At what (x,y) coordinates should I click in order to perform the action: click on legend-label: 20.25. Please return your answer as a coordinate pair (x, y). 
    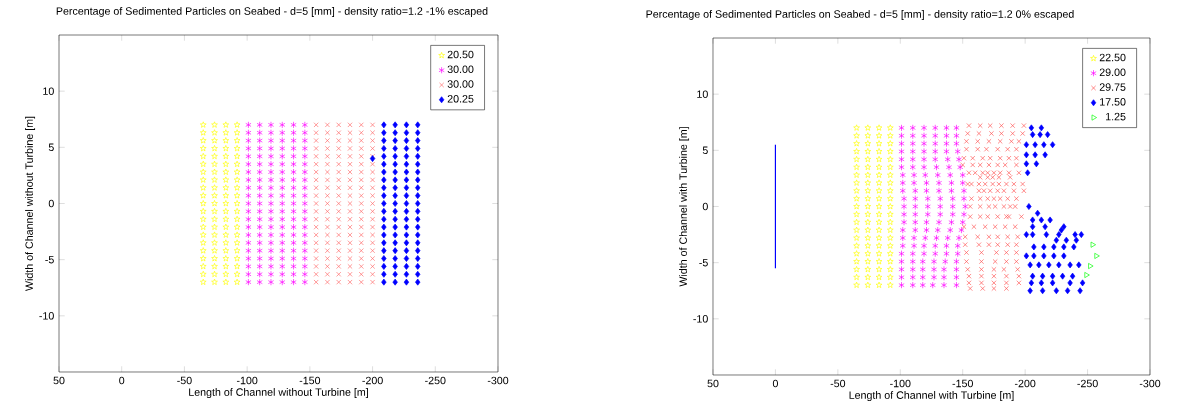
    Looking at the image, I should click on (460, 99).